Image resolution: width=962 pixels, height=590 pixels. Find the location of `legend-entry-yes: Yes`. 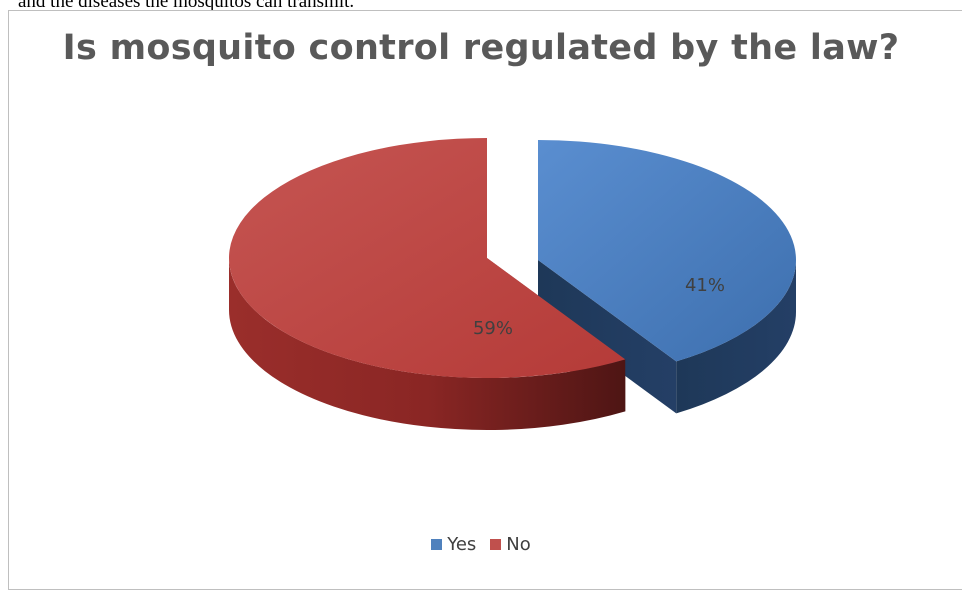

legend-entry-yes: Yes is located at coordinates (453, 544).